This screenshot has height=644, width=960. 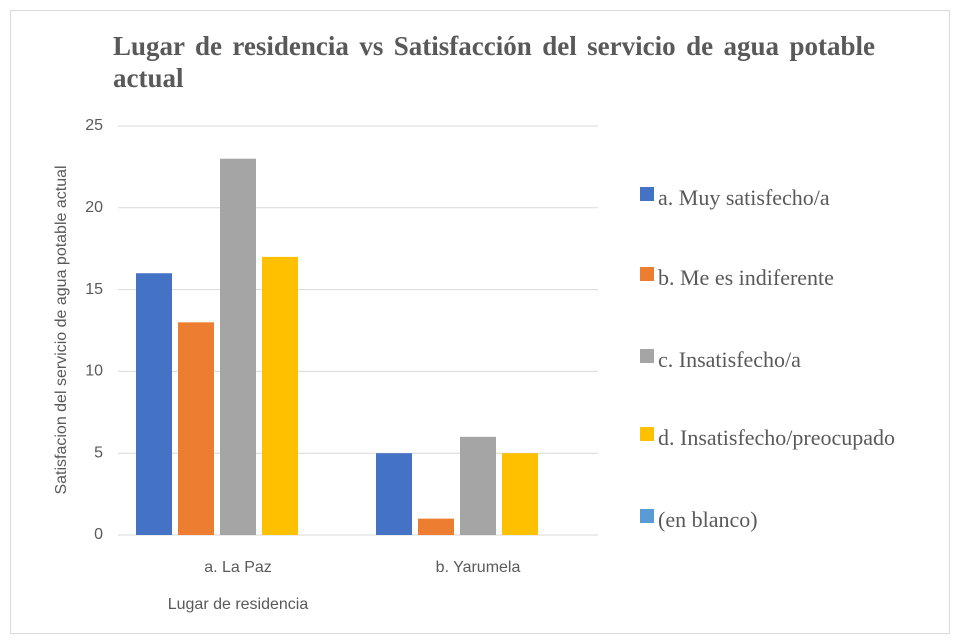 I want to click on y-tick-label: 5, so click(x=98, y=452).